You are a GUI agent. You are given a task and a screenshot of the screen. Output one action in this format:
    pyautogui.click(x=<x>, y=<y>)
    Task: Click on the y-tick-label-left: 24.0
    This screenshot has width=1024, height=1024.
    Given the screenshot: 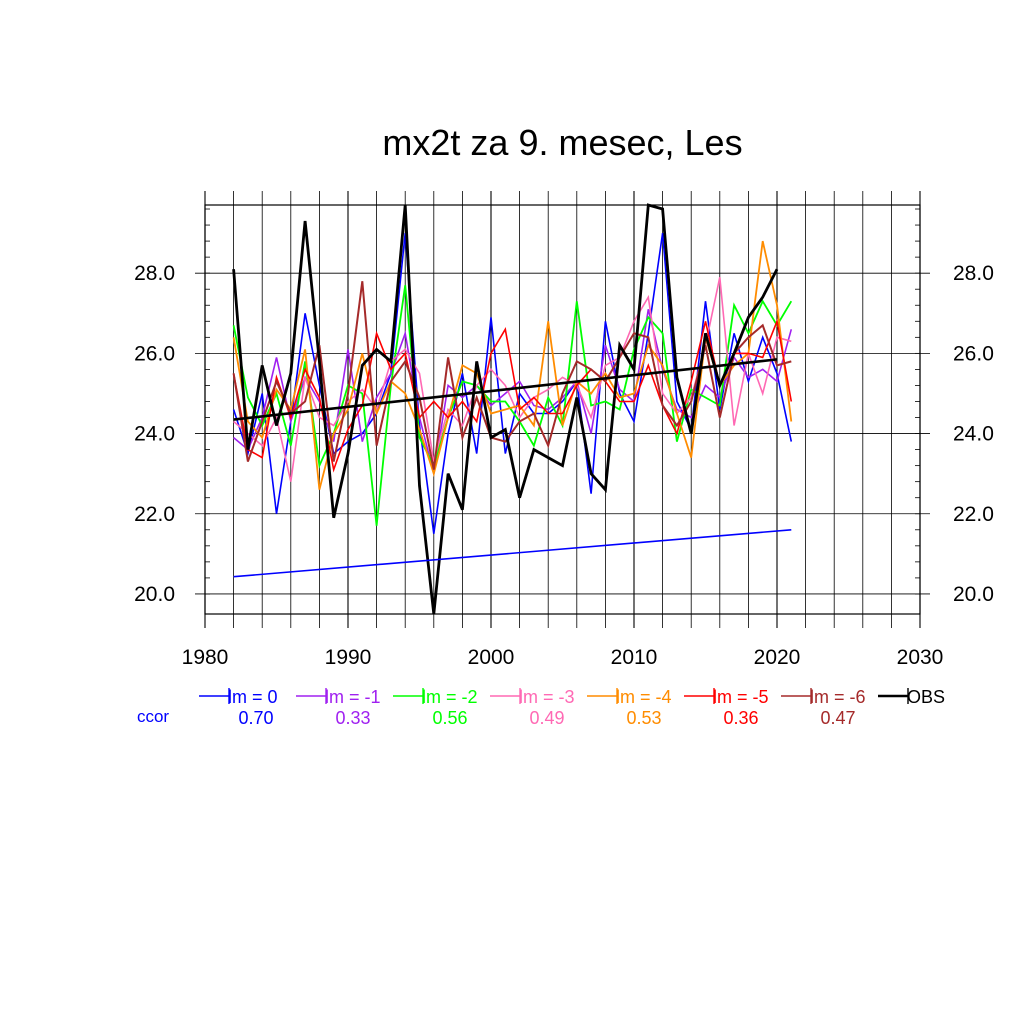 What is the action you would take?
    pyautogui.click(x=154, y=434)
    